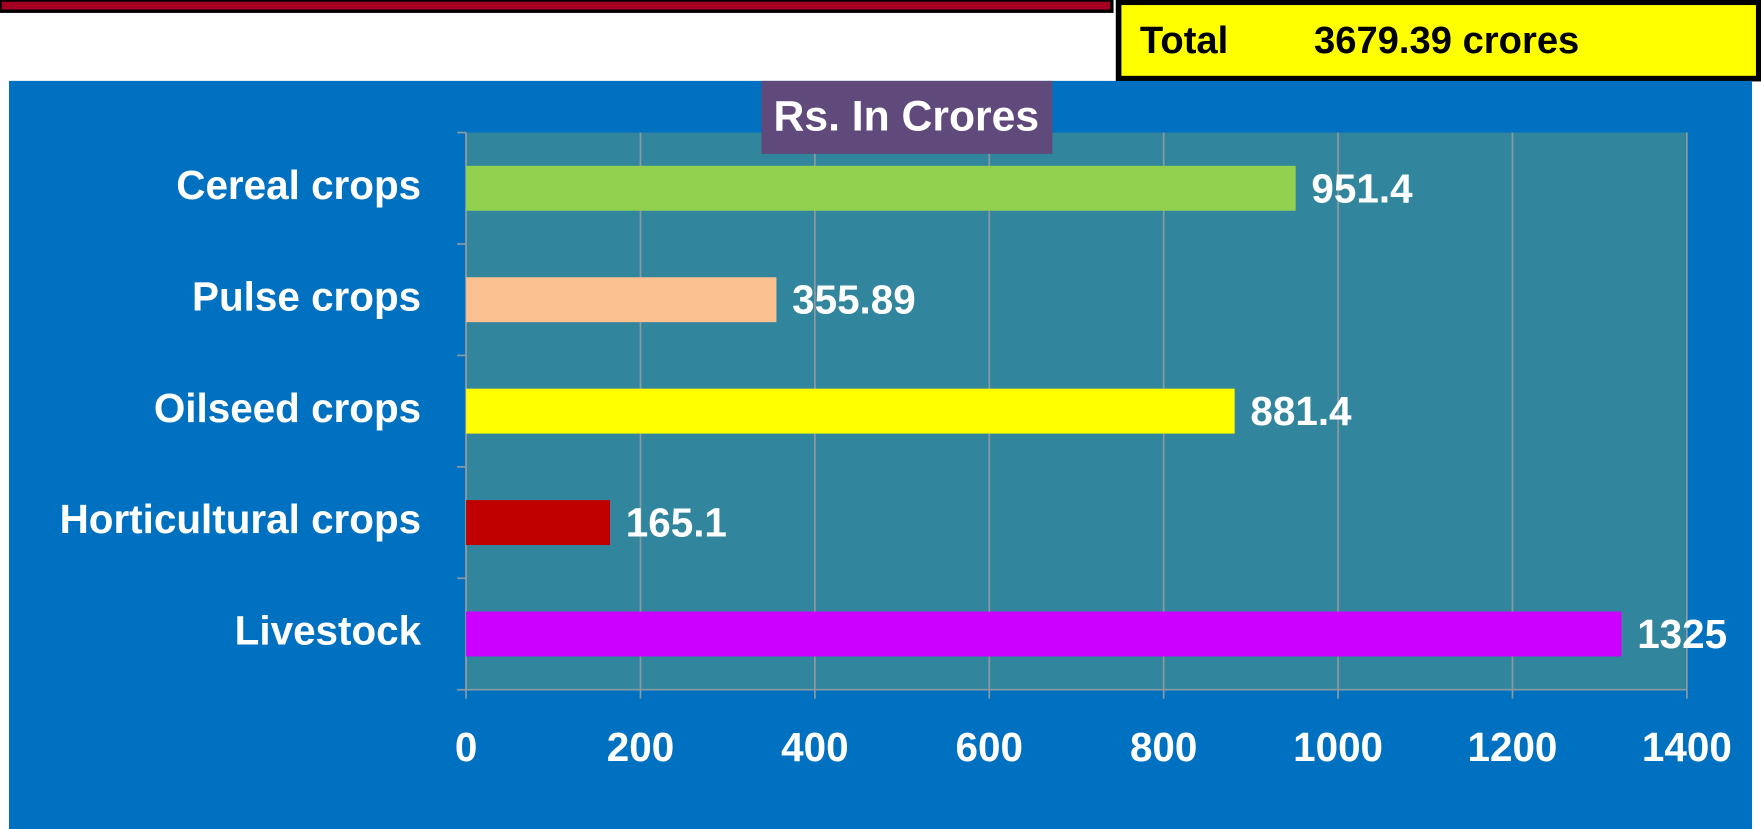  What do you see at coordinates (640, 747) in the screenshot?
I see `x-tick-label: 200` at bounding box center [640, 747].